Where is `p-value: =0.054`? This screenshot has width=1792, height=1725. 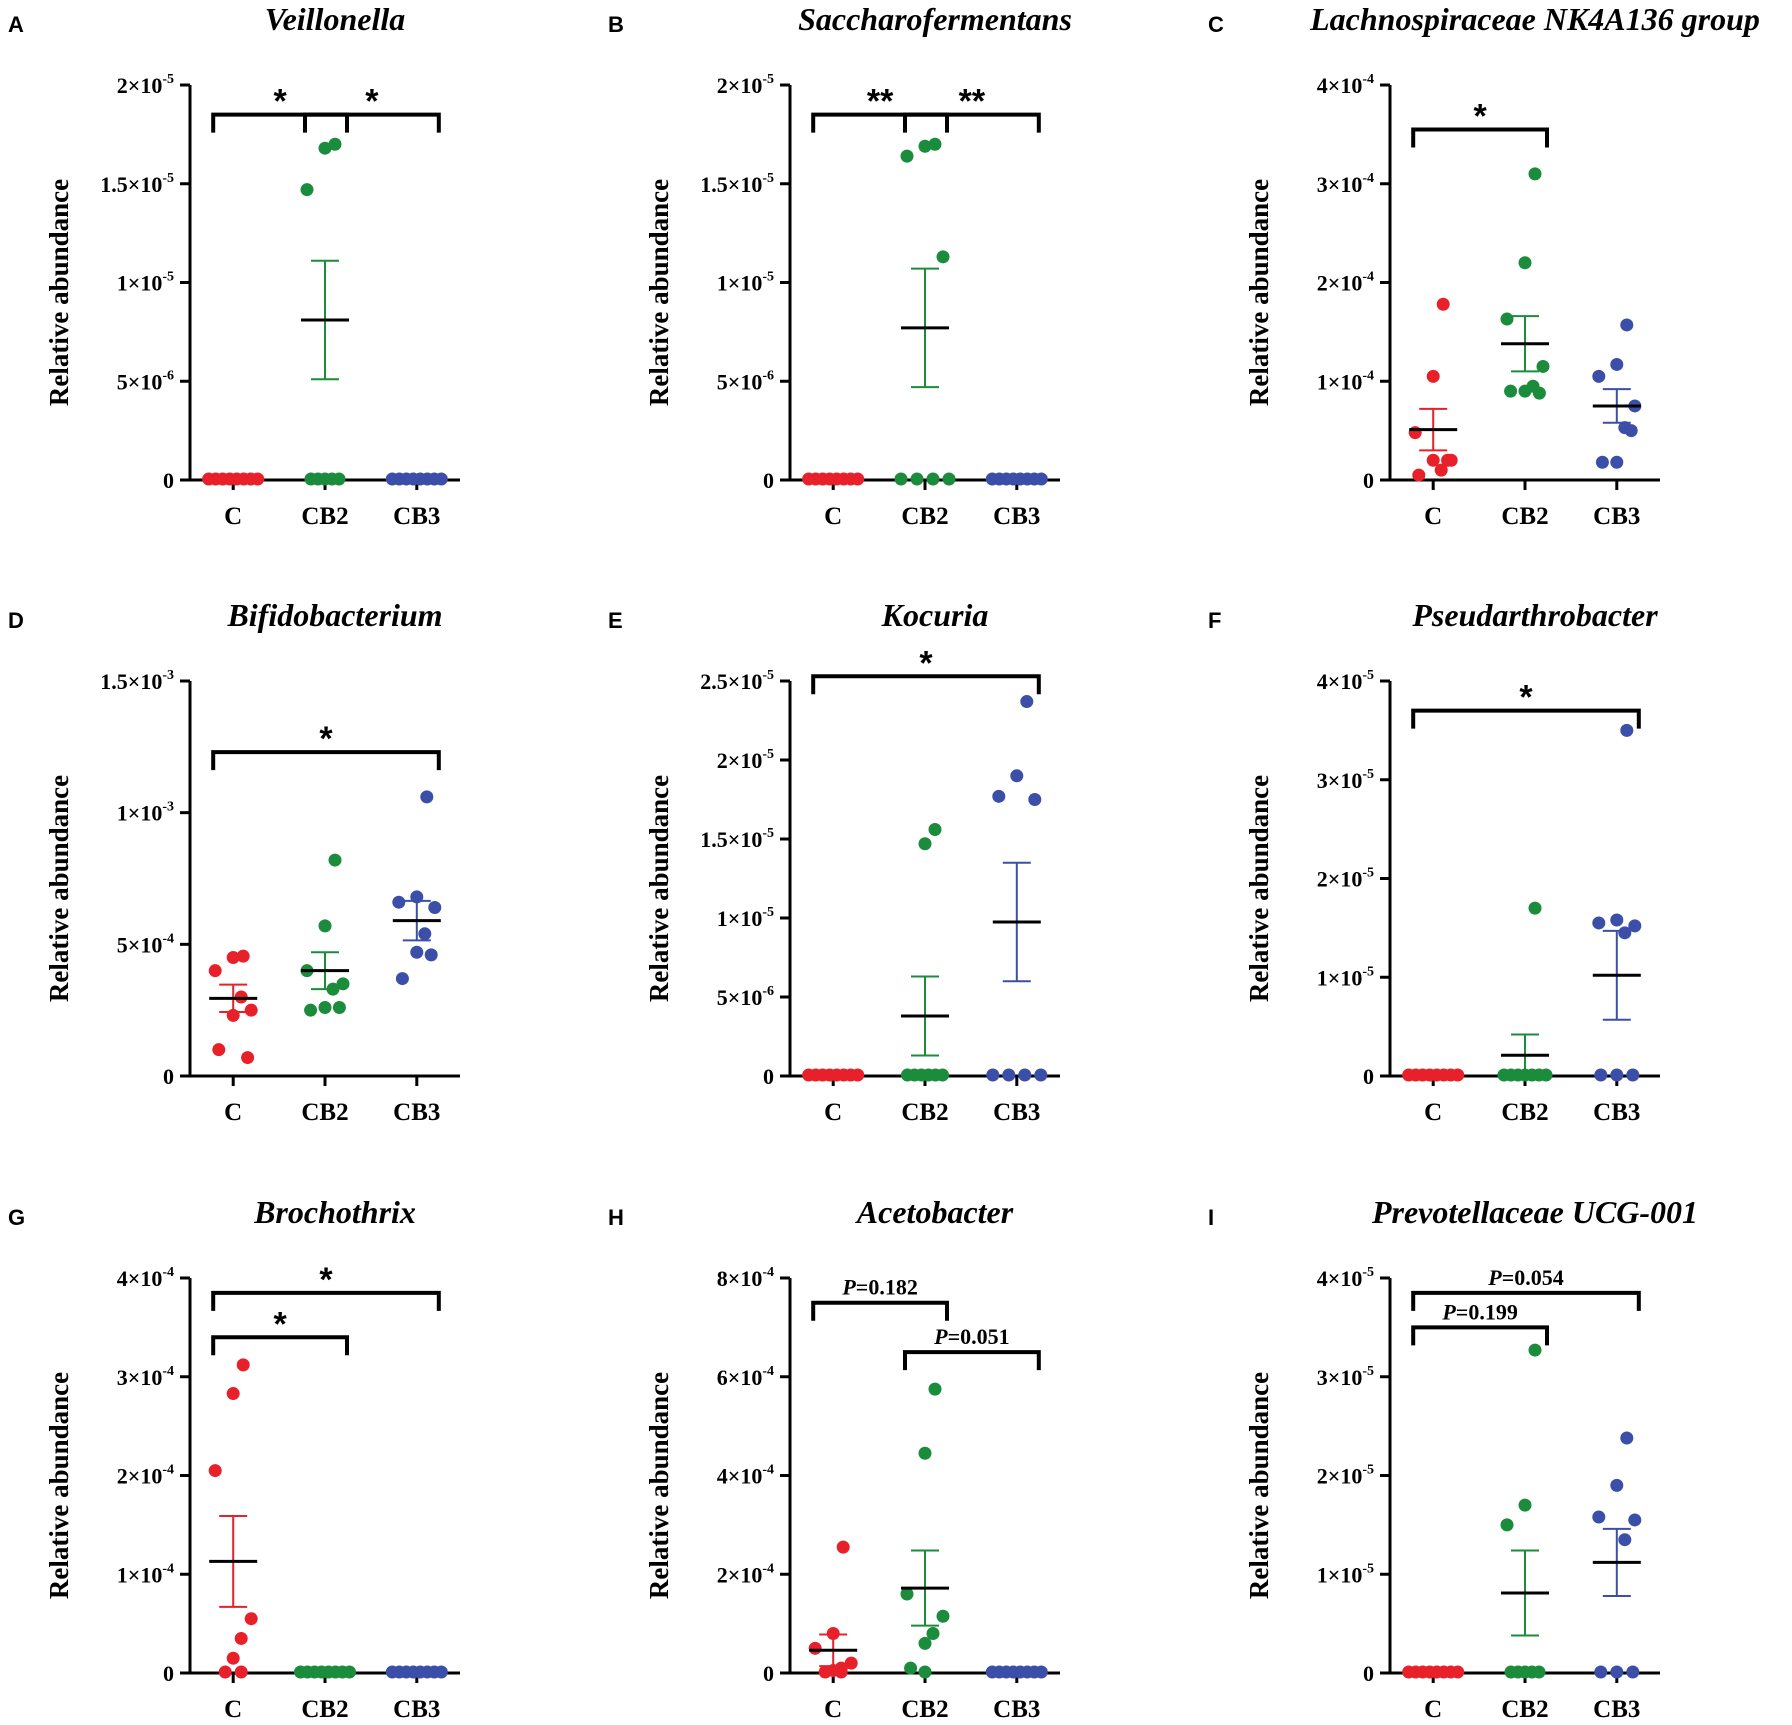
p-value: =0.054 is located at coordinates (1533, 1277).